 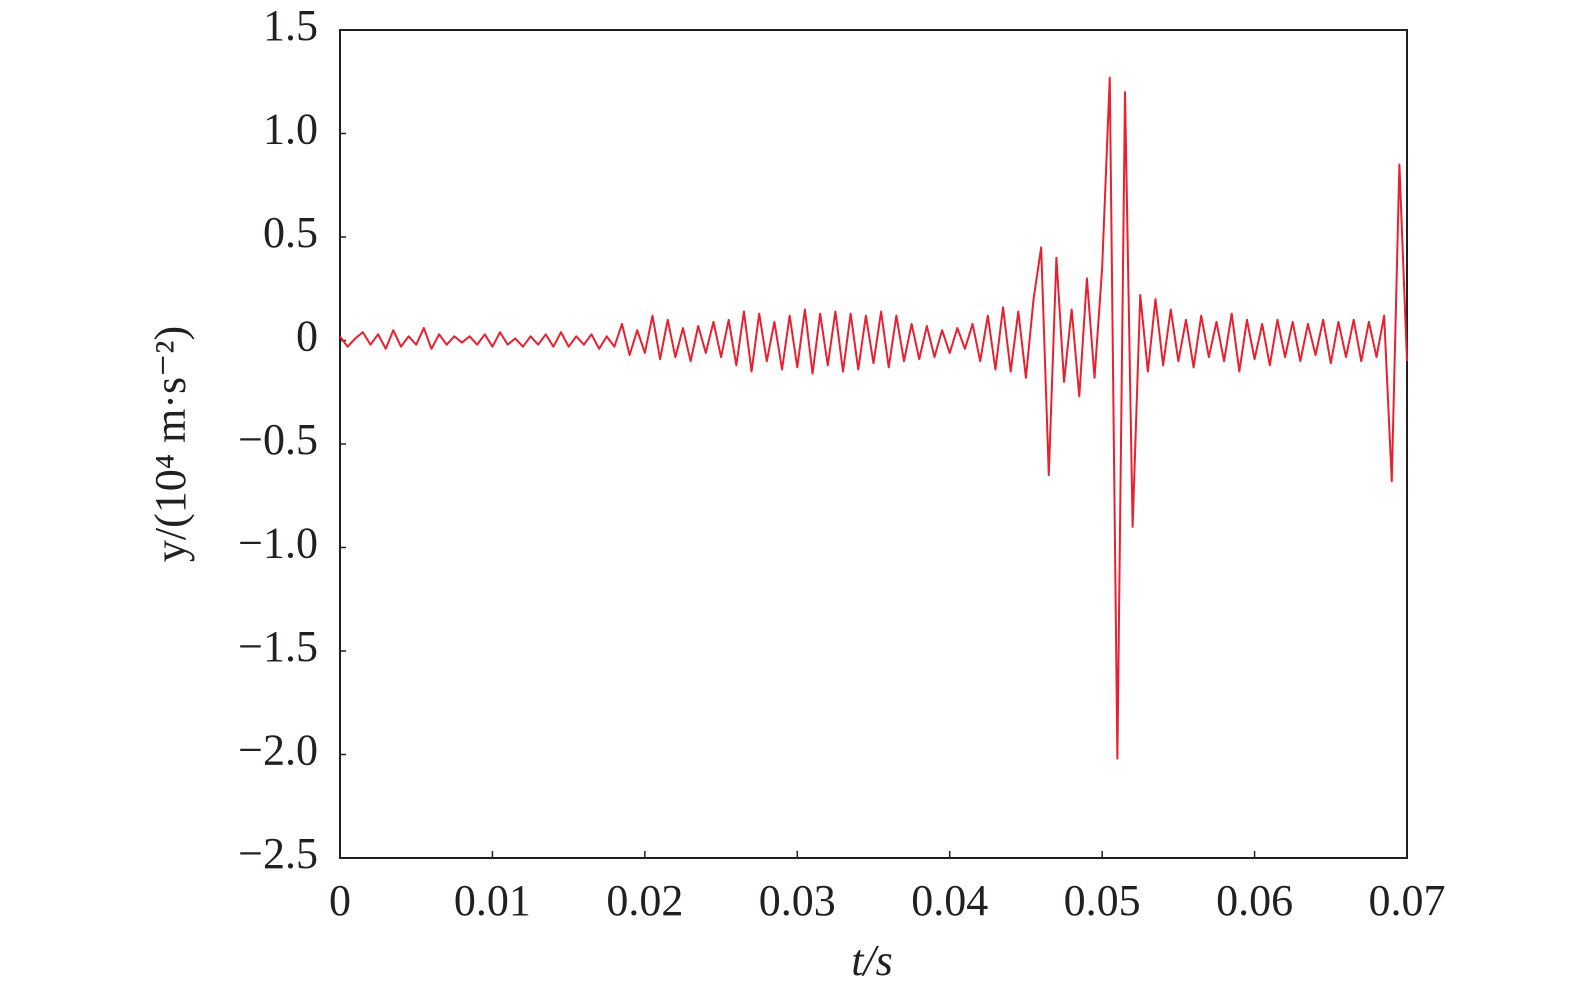 What do you see at coordinates (290, 129) in the screenshot?
I see `y-tick-label: 1.0` at bounding box center [290, 129].